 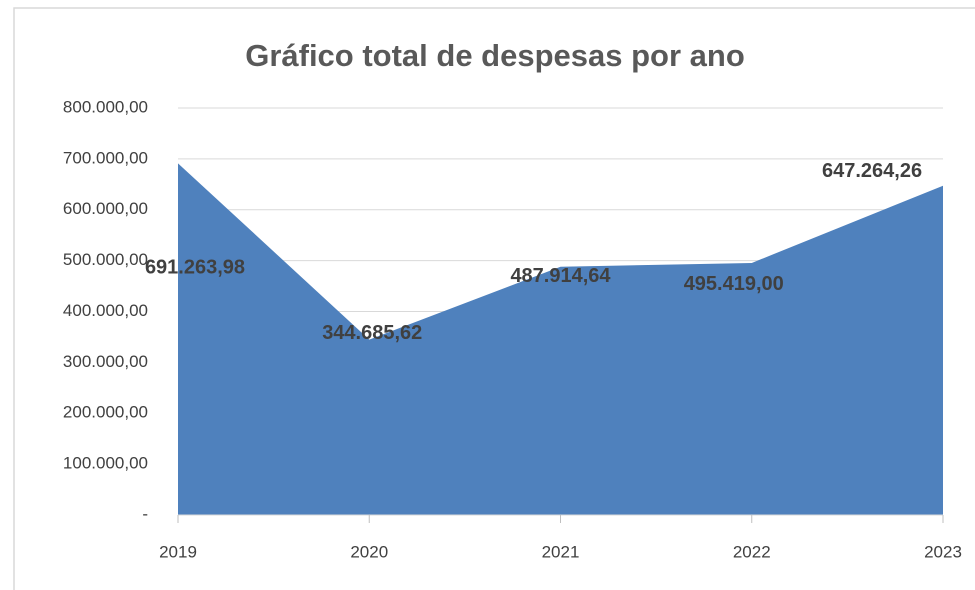 I want to click on y-tick-label: 700.000,00, so click(x=105, y=157).